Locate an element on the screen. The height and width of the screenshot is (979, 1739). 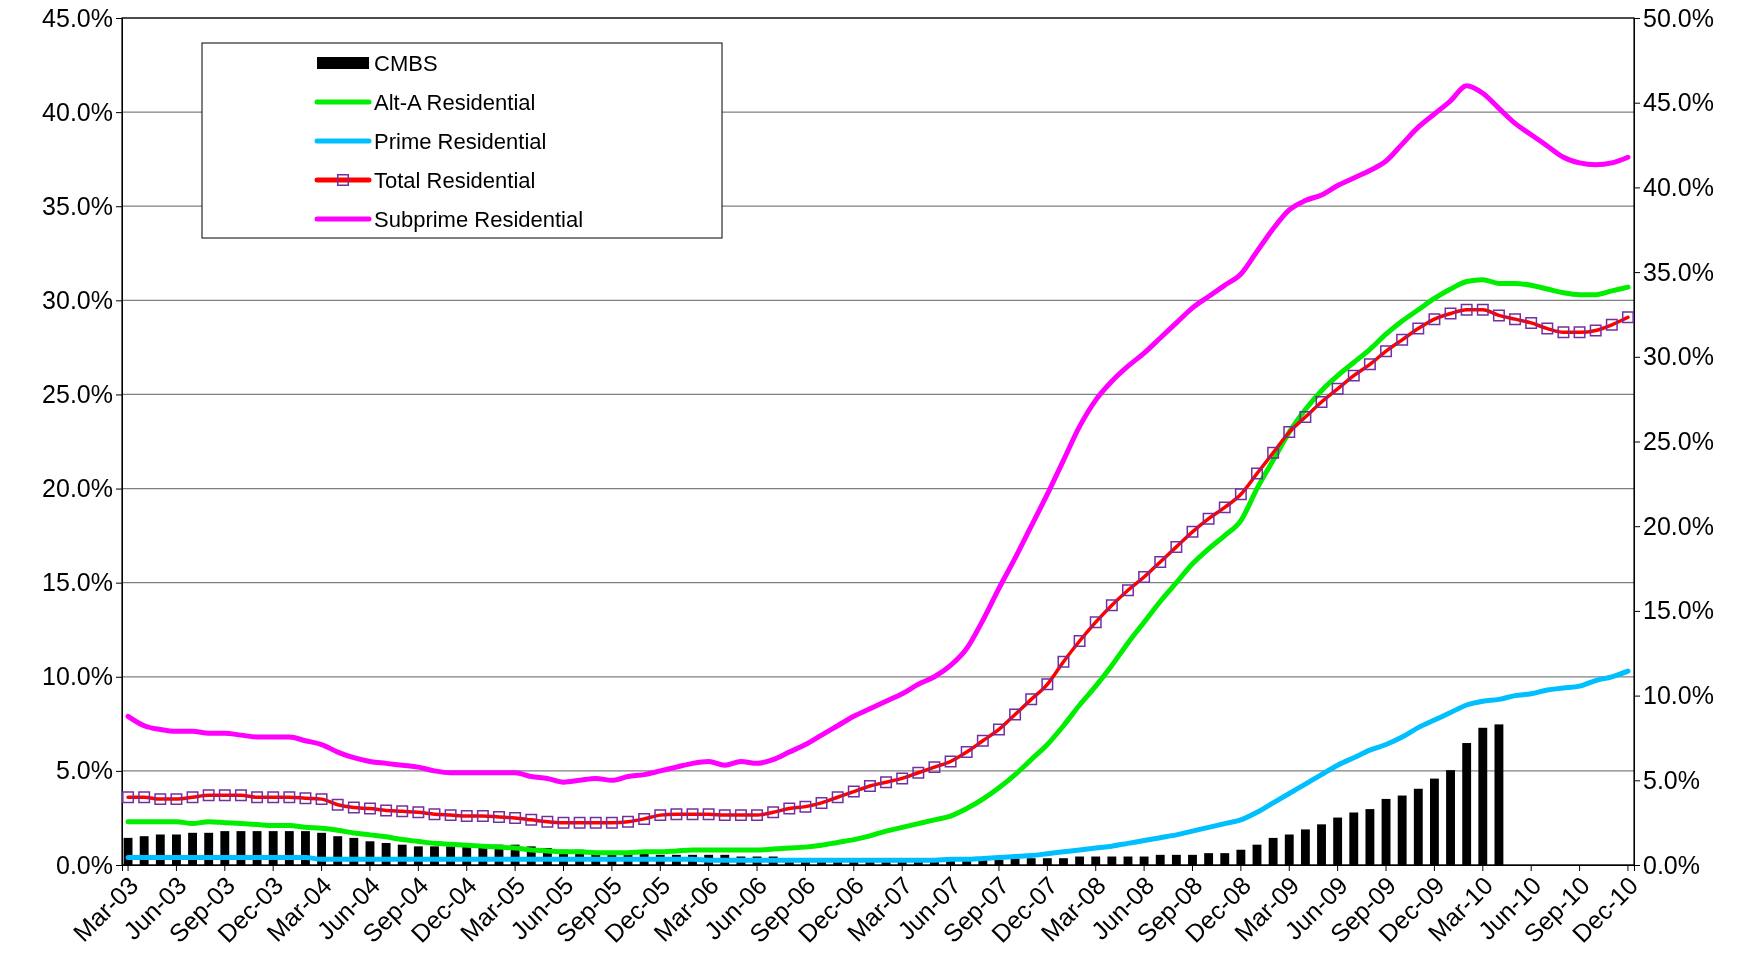
legend-label: Alt-A Residential is located at coordinates (455, 102).